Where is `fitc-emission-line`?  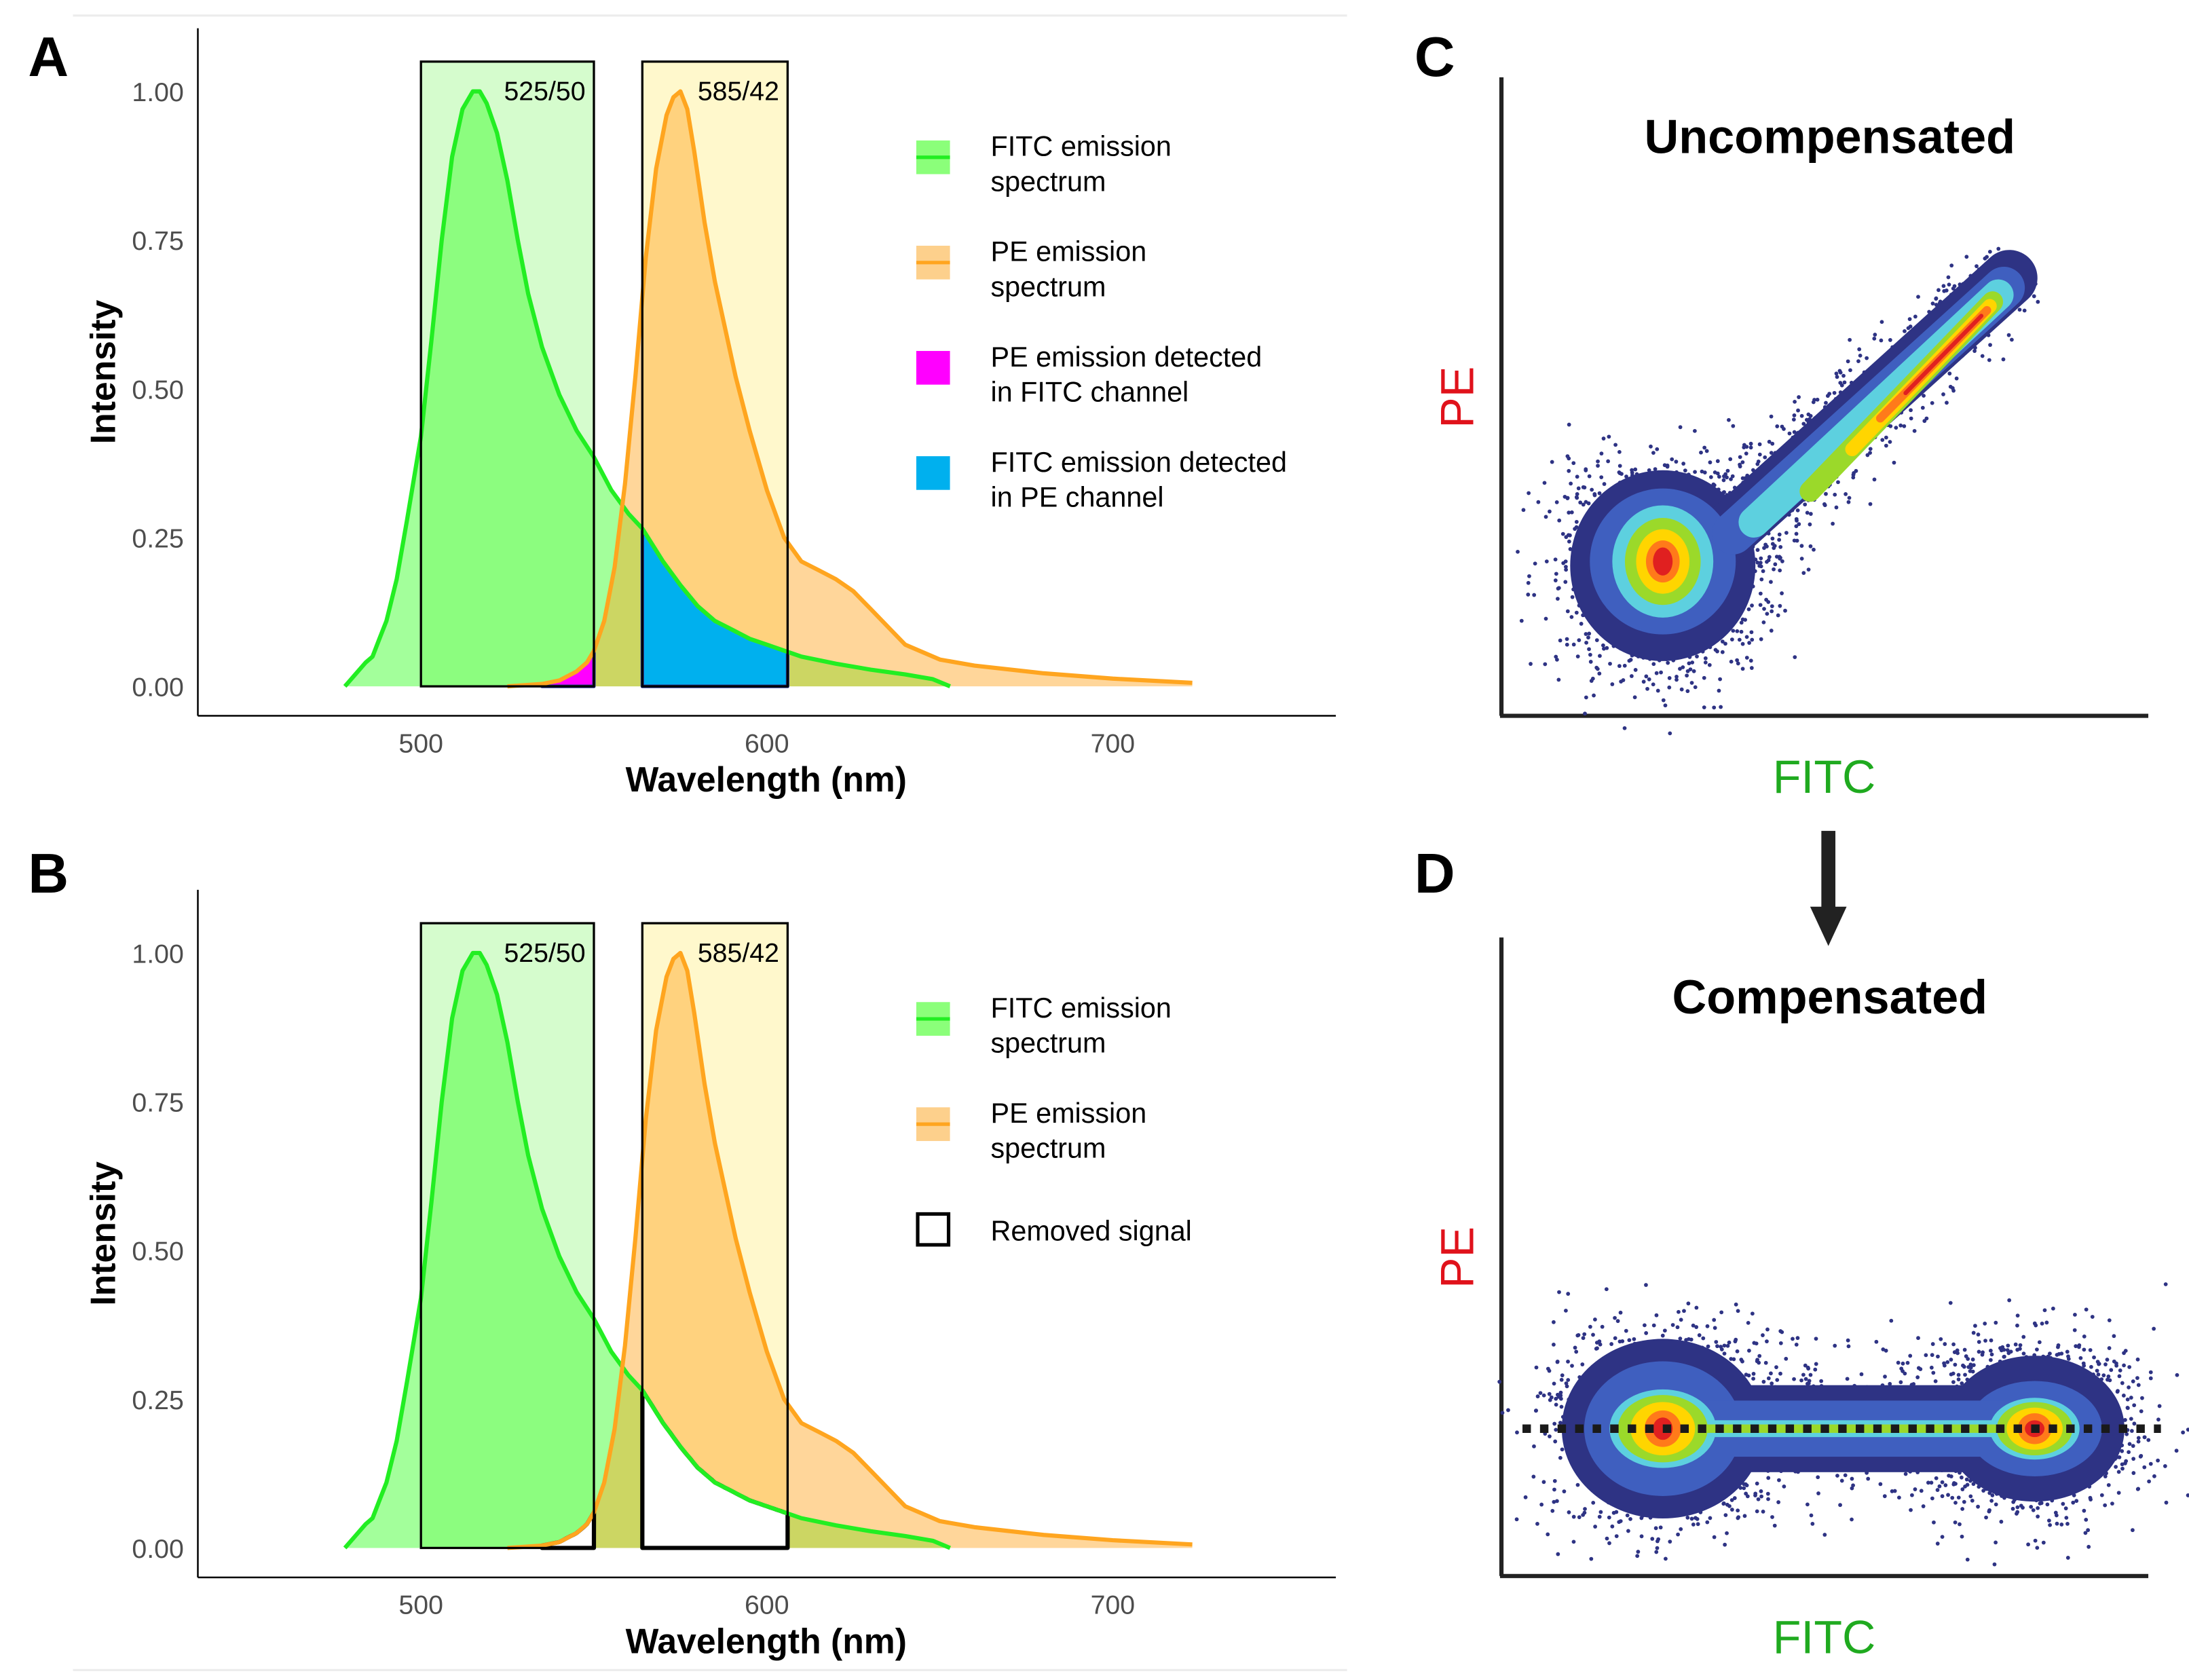 fitc-emission-line is located at coordinates (647, 388).